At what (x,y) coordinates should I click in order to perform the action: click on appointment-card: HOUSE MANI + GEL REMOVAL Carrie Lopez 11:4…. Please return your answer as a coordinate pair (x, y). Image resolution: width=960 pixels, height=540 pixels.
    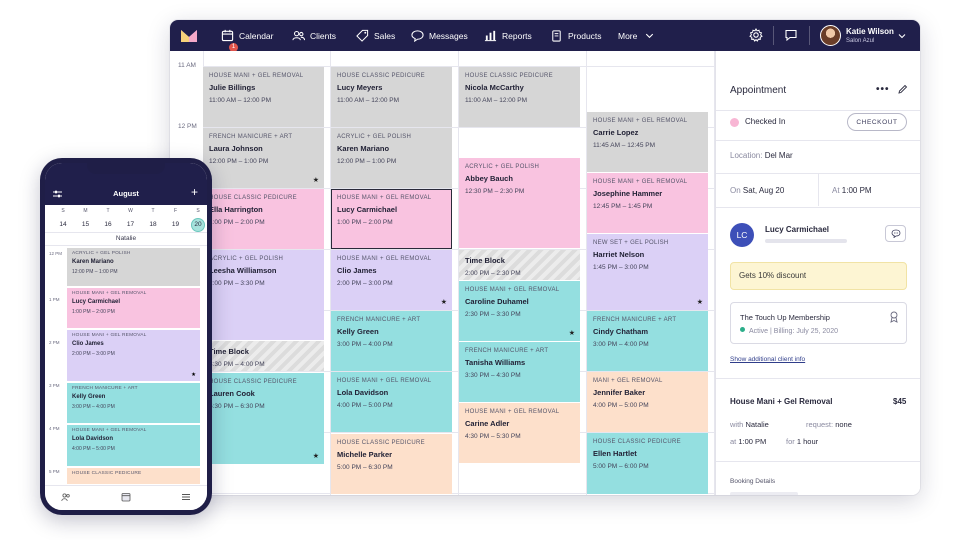
    Looking at the image, I should click on (647, 142).